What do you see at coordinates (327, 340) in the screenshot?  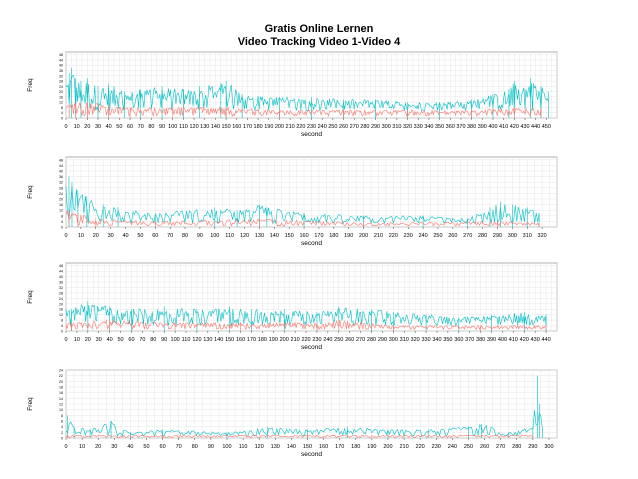 I see `x-tick-label: 240` at bounding box center [327, 340].